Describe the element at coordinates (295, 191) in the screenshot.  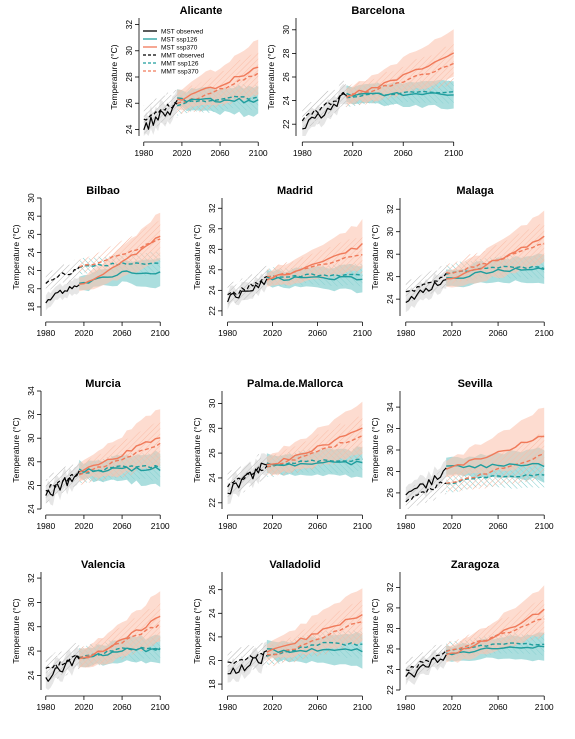
I see `panel-title: Madrid` at that location.